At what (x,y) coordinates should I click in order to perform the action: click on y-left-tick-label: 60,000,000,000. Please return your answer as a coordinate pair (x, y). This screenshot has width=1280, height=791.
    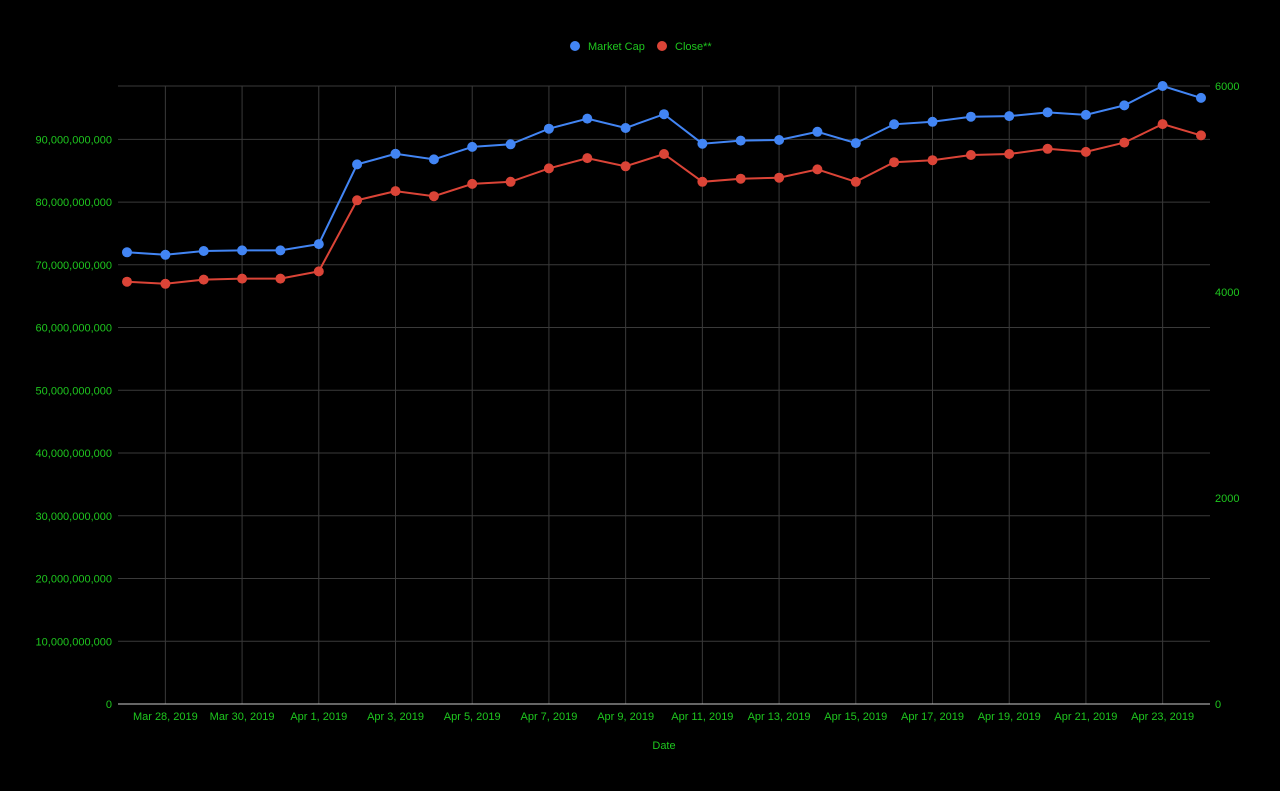
    Looking at the image, I should click on (74, 329).